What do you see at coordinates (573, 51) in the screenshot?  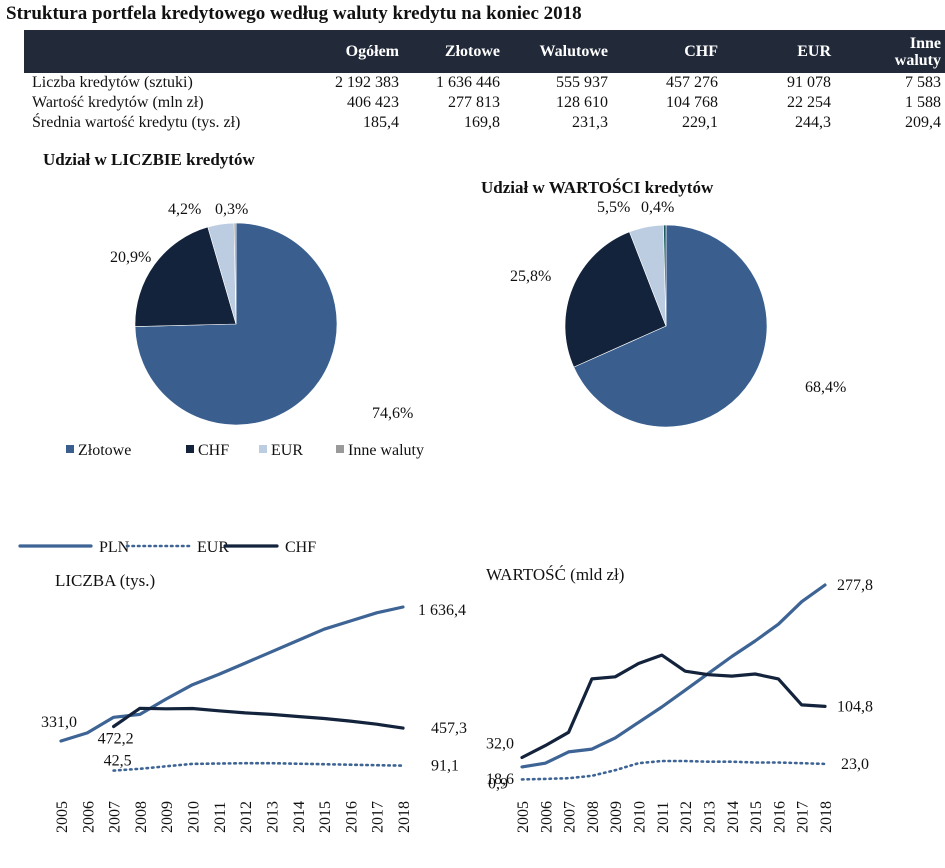 I see `header-walutowe: Walutowe` at bounding box center [573, 51].